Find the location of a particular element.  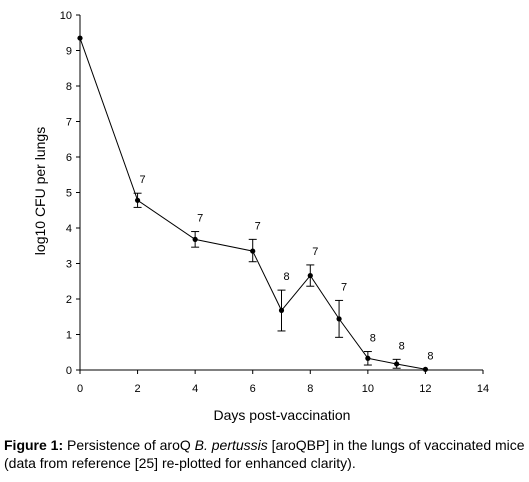

y-tick-label: 5 is located at coordinates (69, 194).